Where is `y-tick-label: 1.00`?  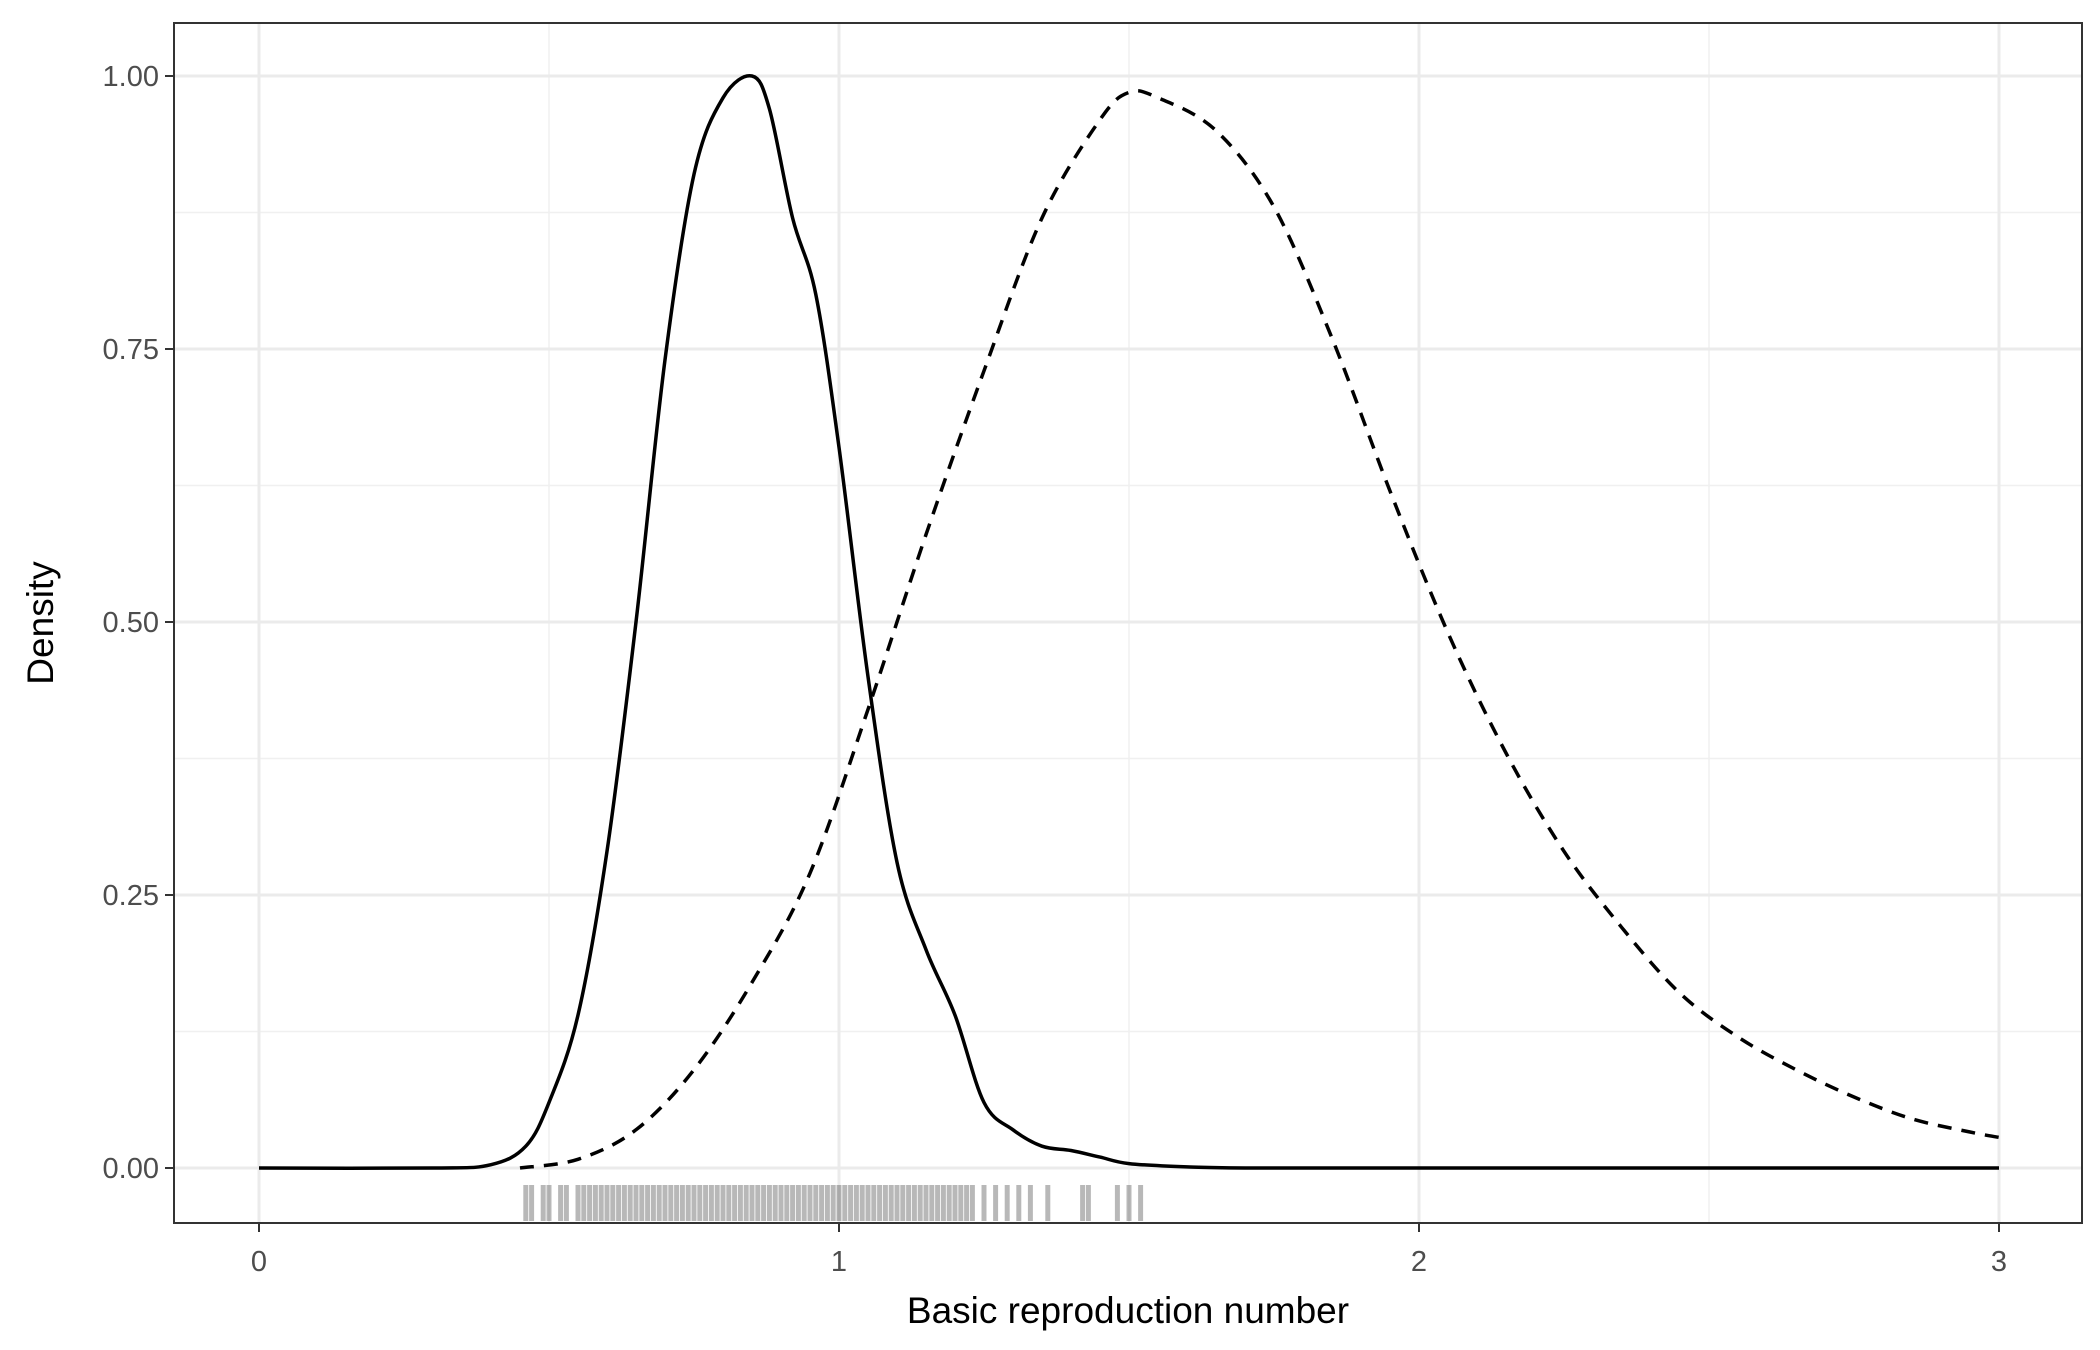
y-tick-label: 1.00 is located at coordinates (131, 77).